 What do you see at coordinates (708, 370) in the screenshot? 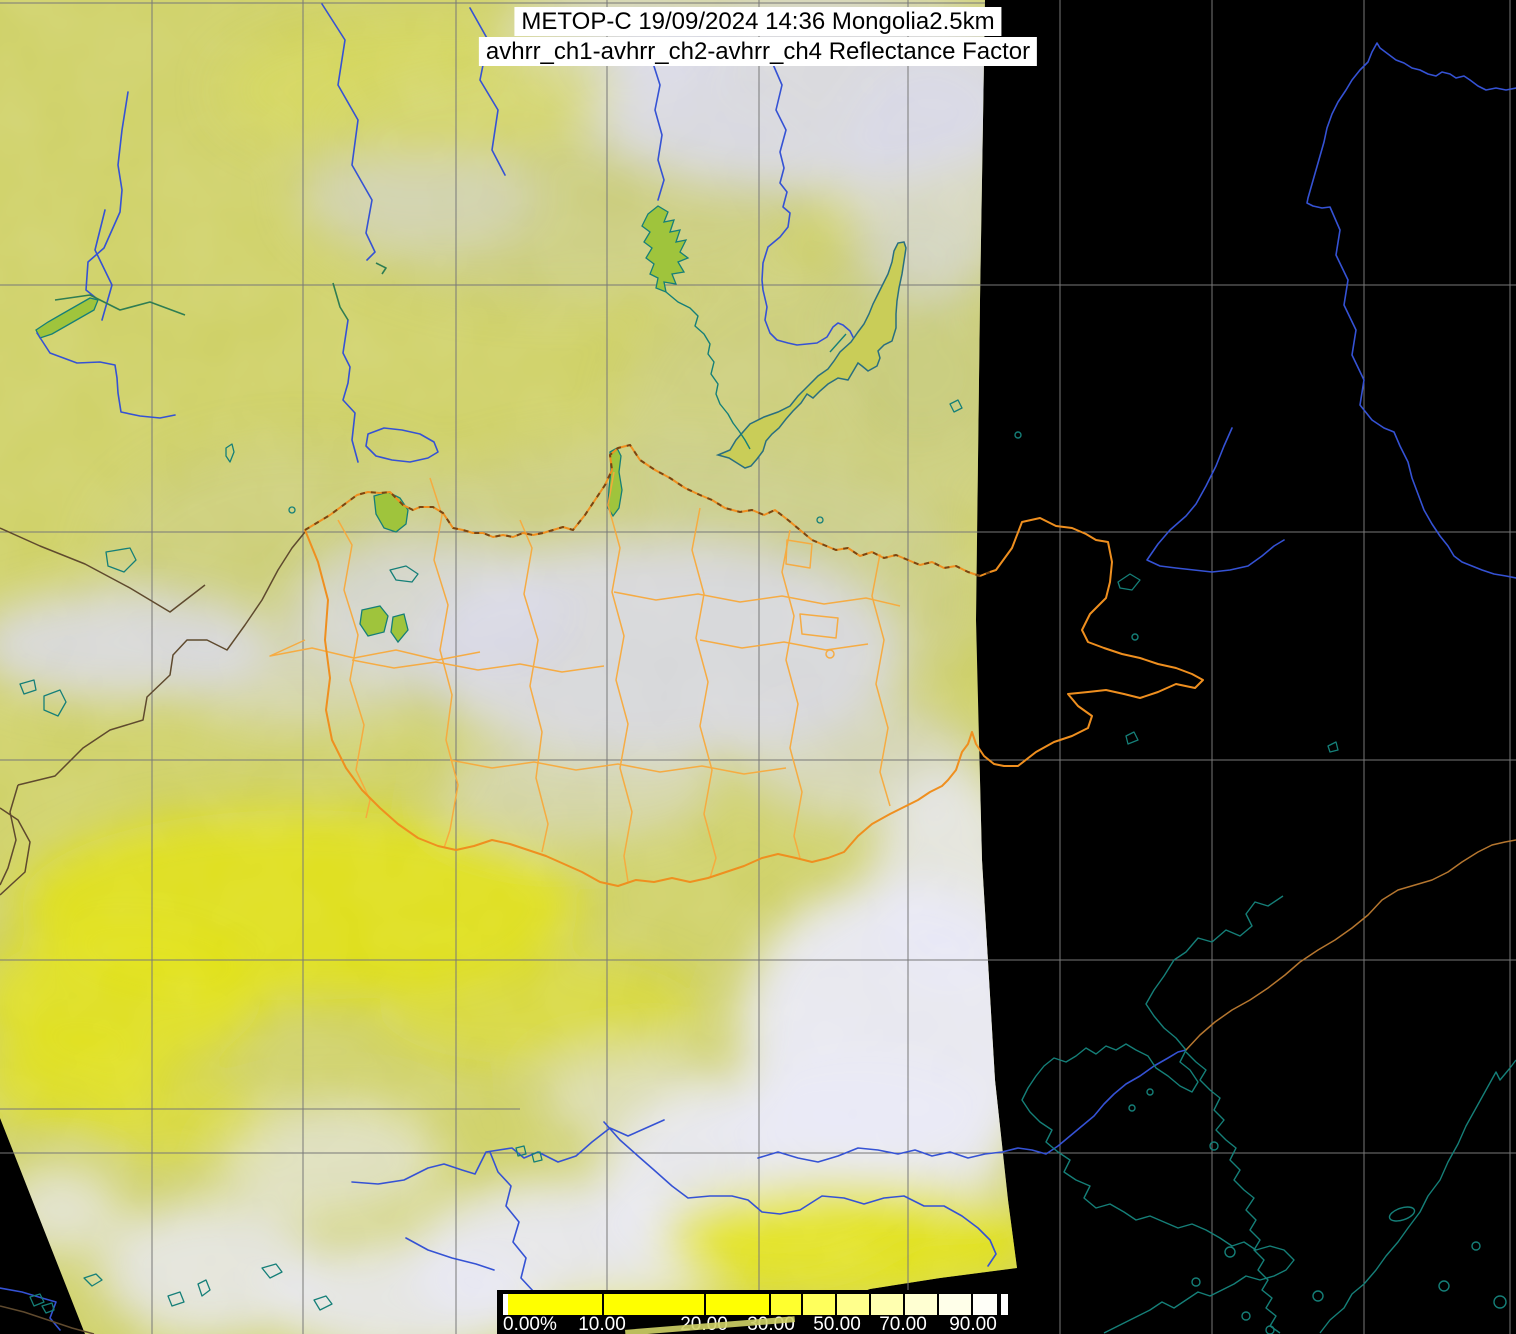
I see `angara-river` at bounding box center [708, 370].